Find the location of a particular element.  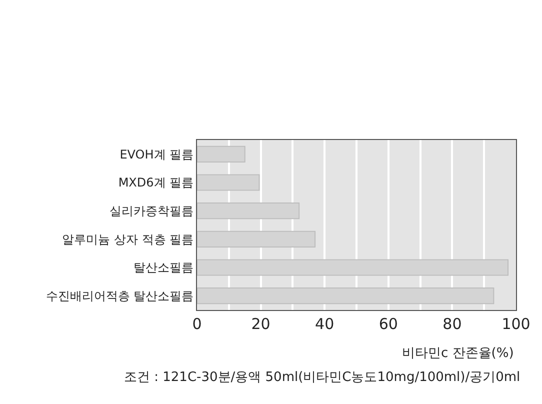

text: 조건 : 121C-30분/용액 50ml(비타민C농도10mg/100ml)/공기0ml is located at coordinates (322, 377).